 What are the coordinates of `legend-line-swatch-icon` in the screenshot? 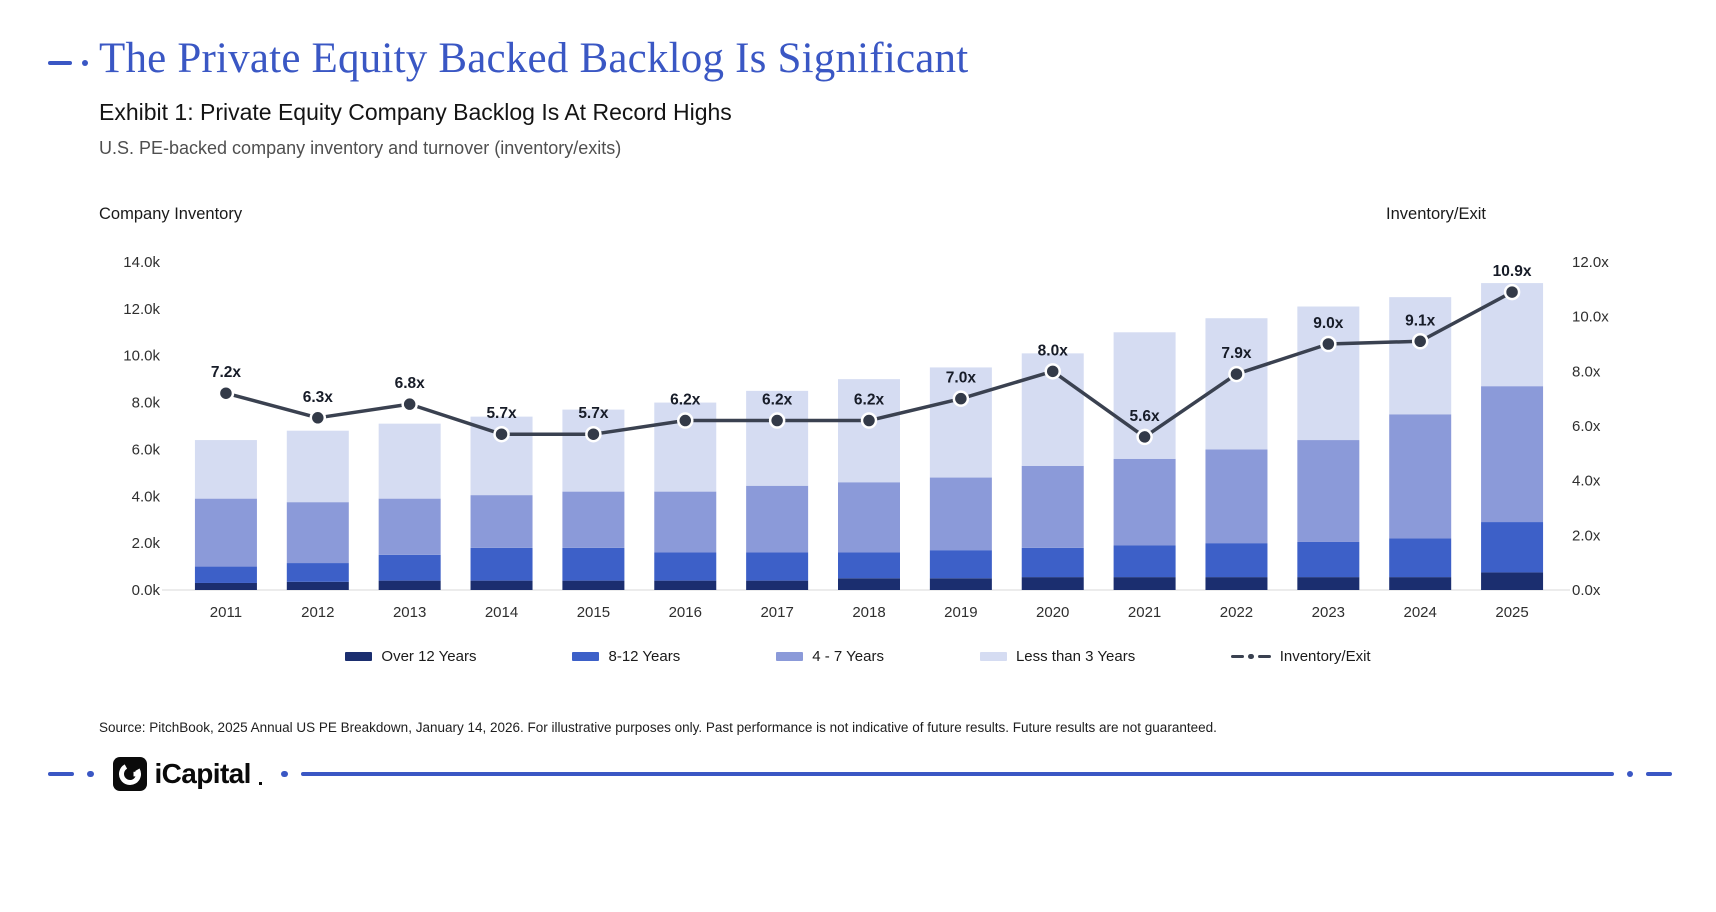 It's located at (1251, 656).